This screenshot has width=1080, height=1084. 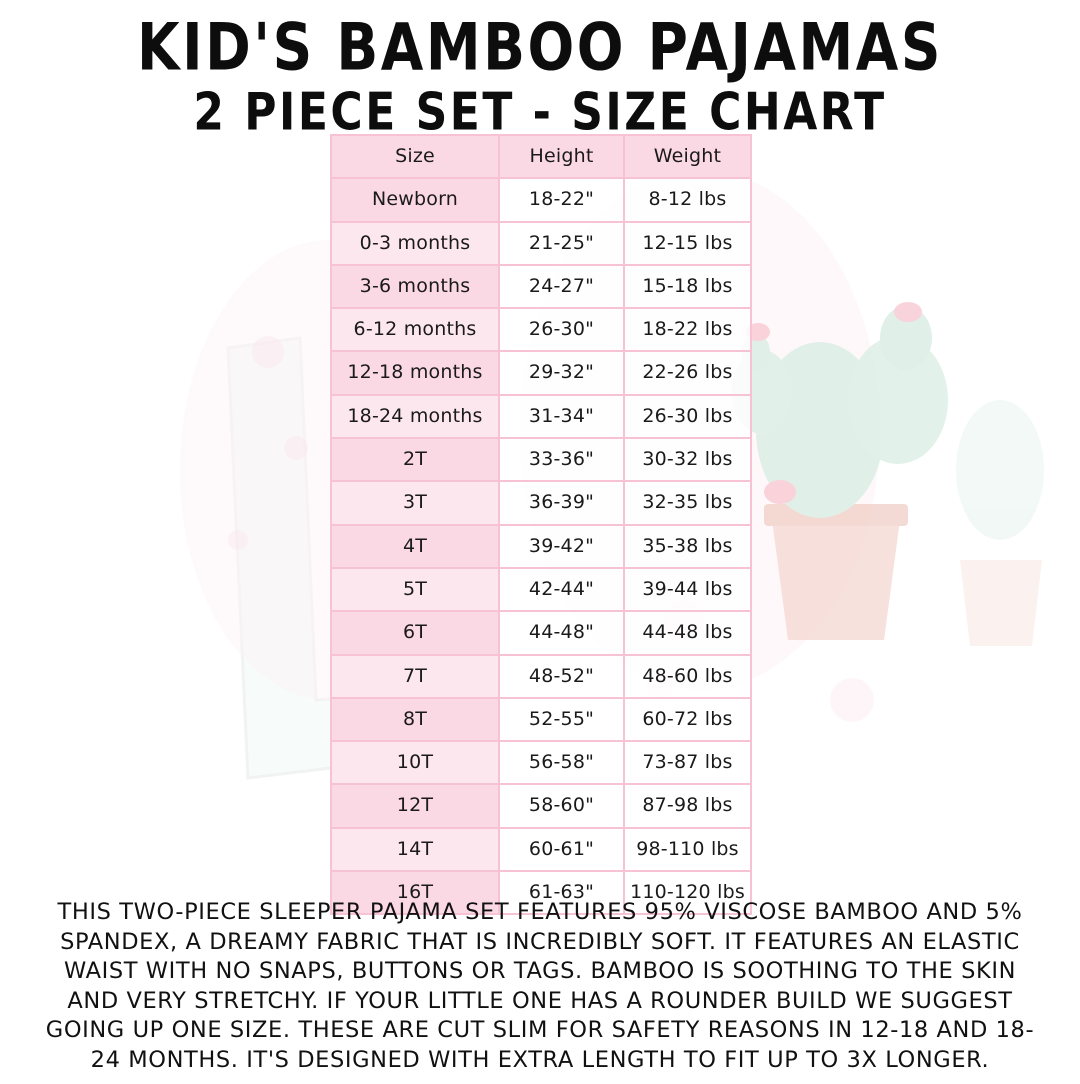 What do you see at coordinates (561, 503) in the screenshot?
I see `cell-height: 36-39"` at bounding box center [561, 503].